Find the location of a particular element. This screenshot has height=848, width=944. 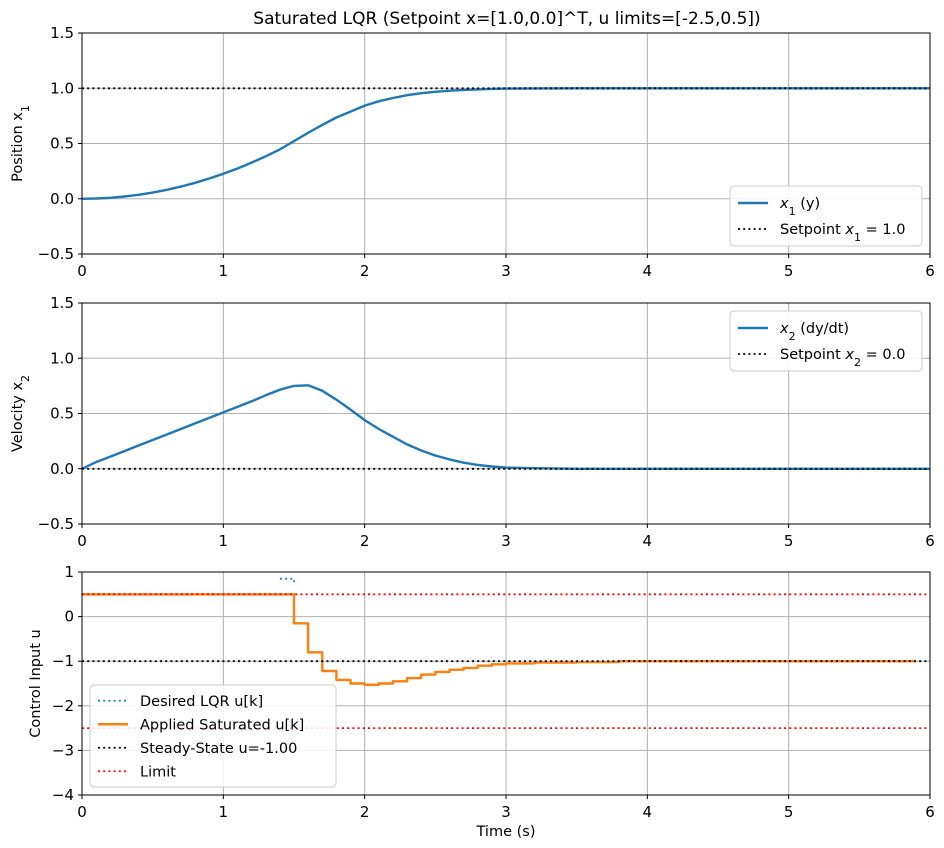

y-tick-label: −4 is located at coordinates (63, 795).